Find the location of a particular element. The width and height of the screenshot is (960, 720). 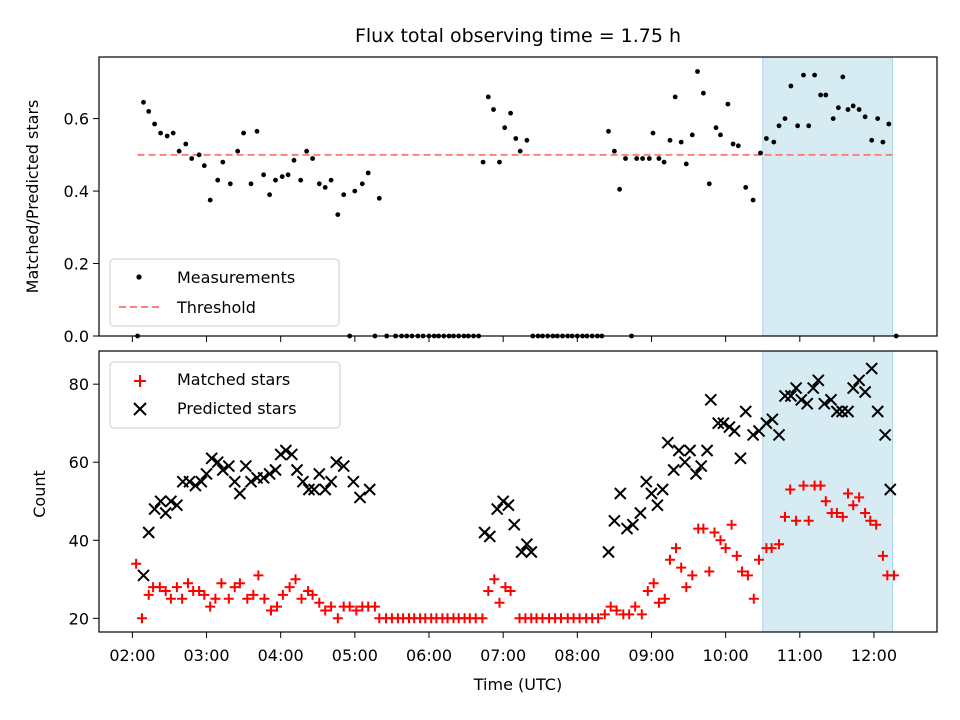

x-tick-label: 03:00 is located at coordinates (206, 655).